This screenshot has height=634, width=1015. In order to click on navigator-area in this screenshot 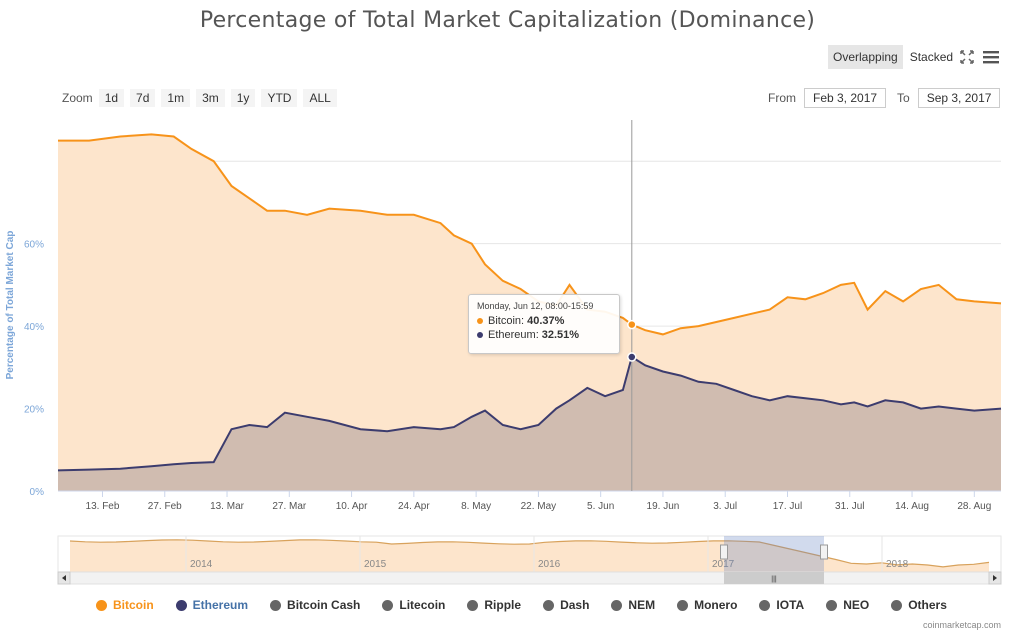, I will do `click(529, 555)`.